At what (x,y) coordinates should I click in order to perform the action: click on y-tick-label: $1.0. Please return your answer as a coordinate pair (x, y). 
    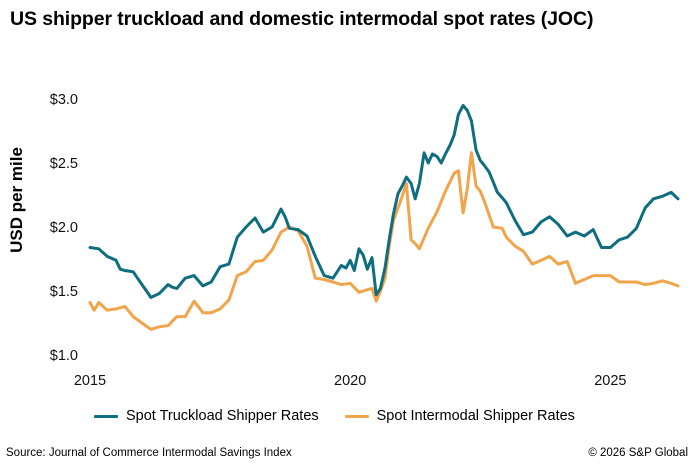
    Looking at the image, I should click on (64, 356).